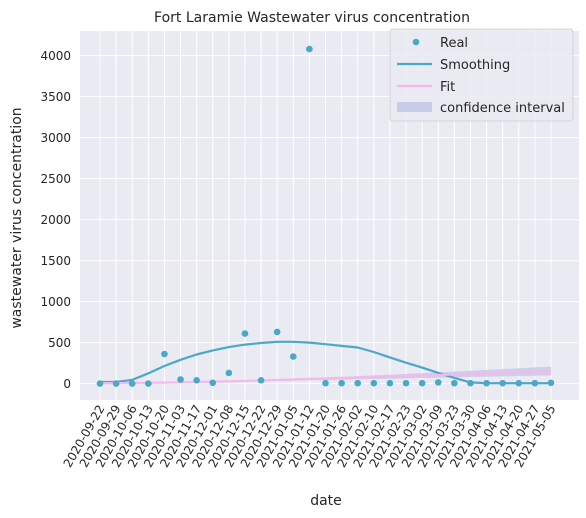  I want to click on y-tick-label: 3500, so click(55, 97).